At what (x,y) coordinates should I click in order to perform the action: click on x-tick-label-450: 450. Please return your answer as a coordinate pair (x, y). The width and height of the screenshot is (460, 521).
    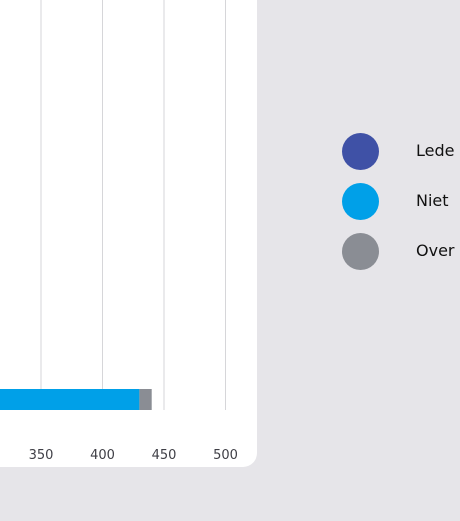
    Looking at the image, I should click on (164, 455).